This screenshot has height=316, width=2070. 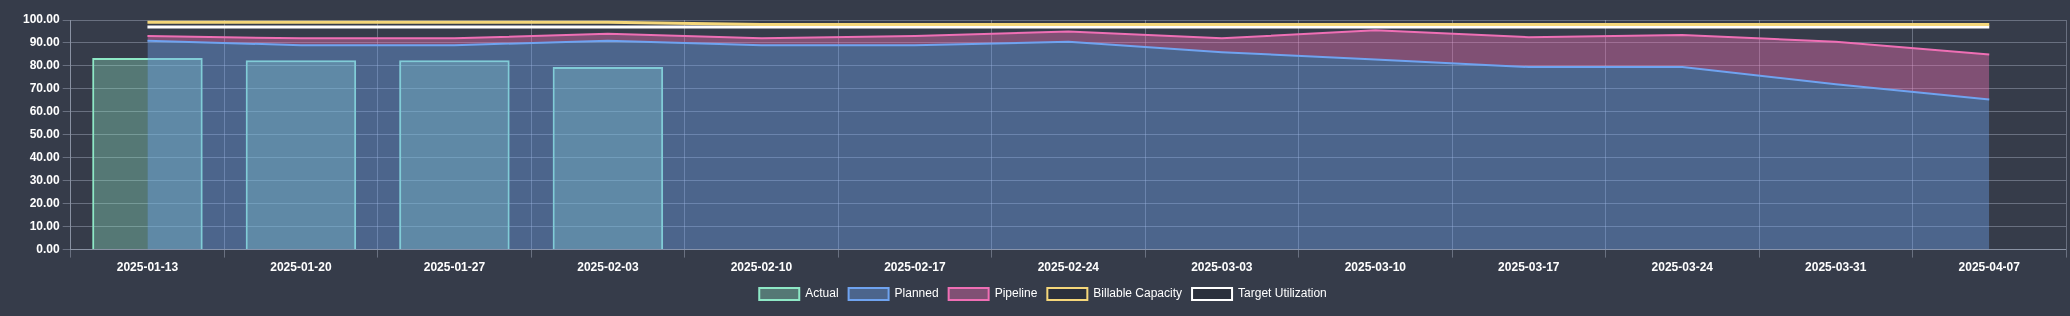 What do you see at coordinates (45, 42) in the screenshot?
I see `y-tick-label: 90.00` at bounding box center [45, 42].